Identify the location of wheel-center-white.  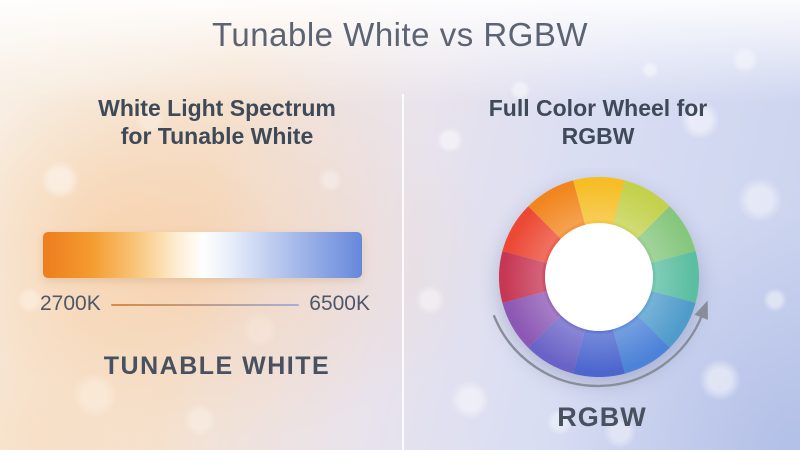
(599, 277).